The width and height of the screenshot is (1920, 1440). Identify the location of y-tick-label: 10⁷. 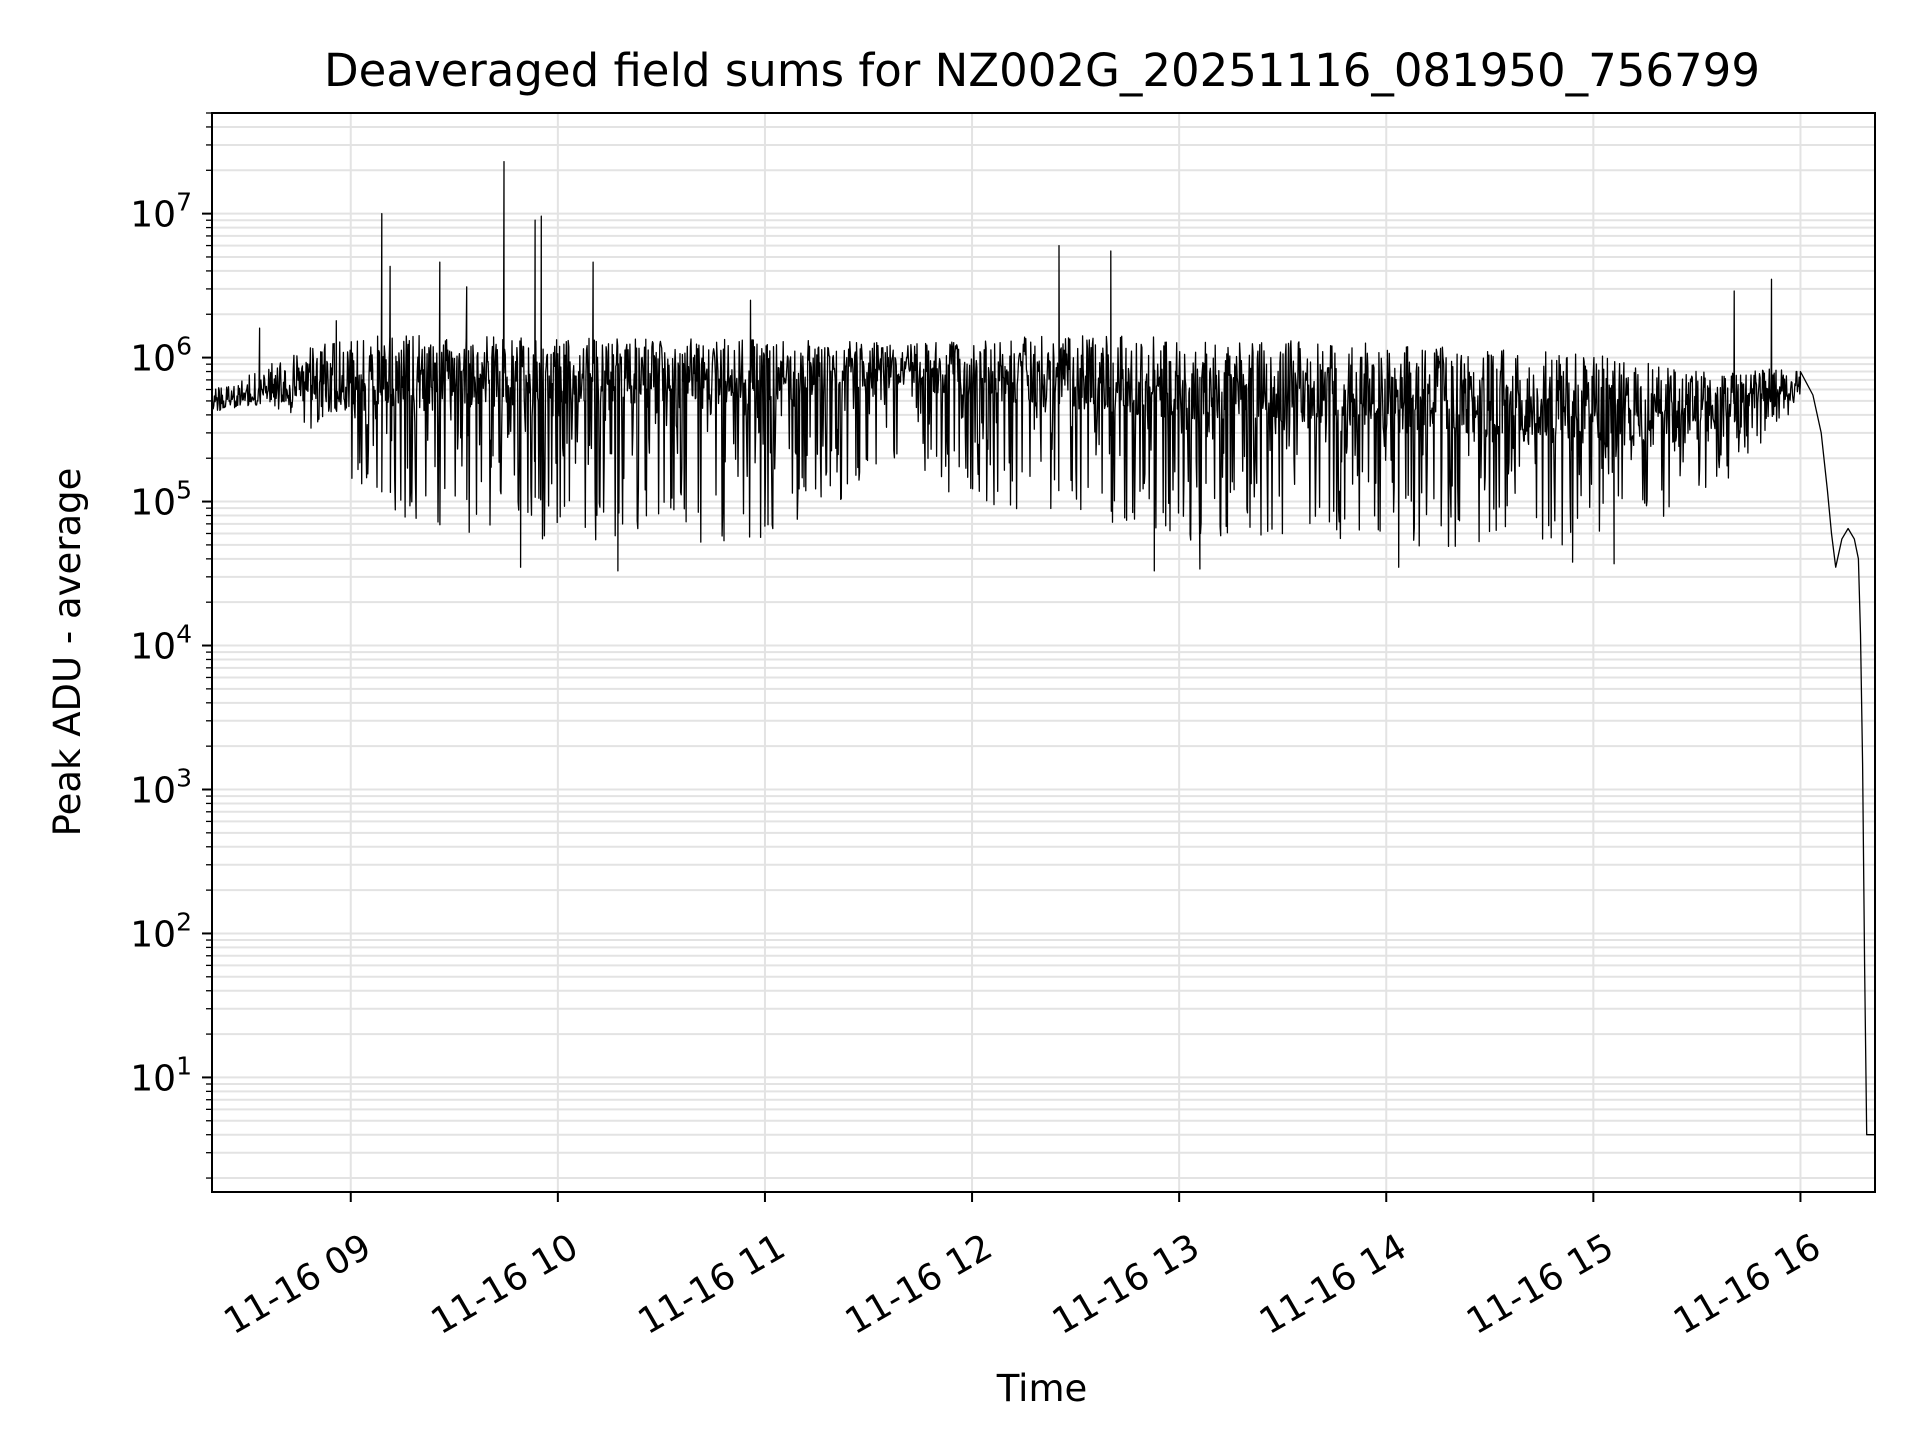
(161, 212).